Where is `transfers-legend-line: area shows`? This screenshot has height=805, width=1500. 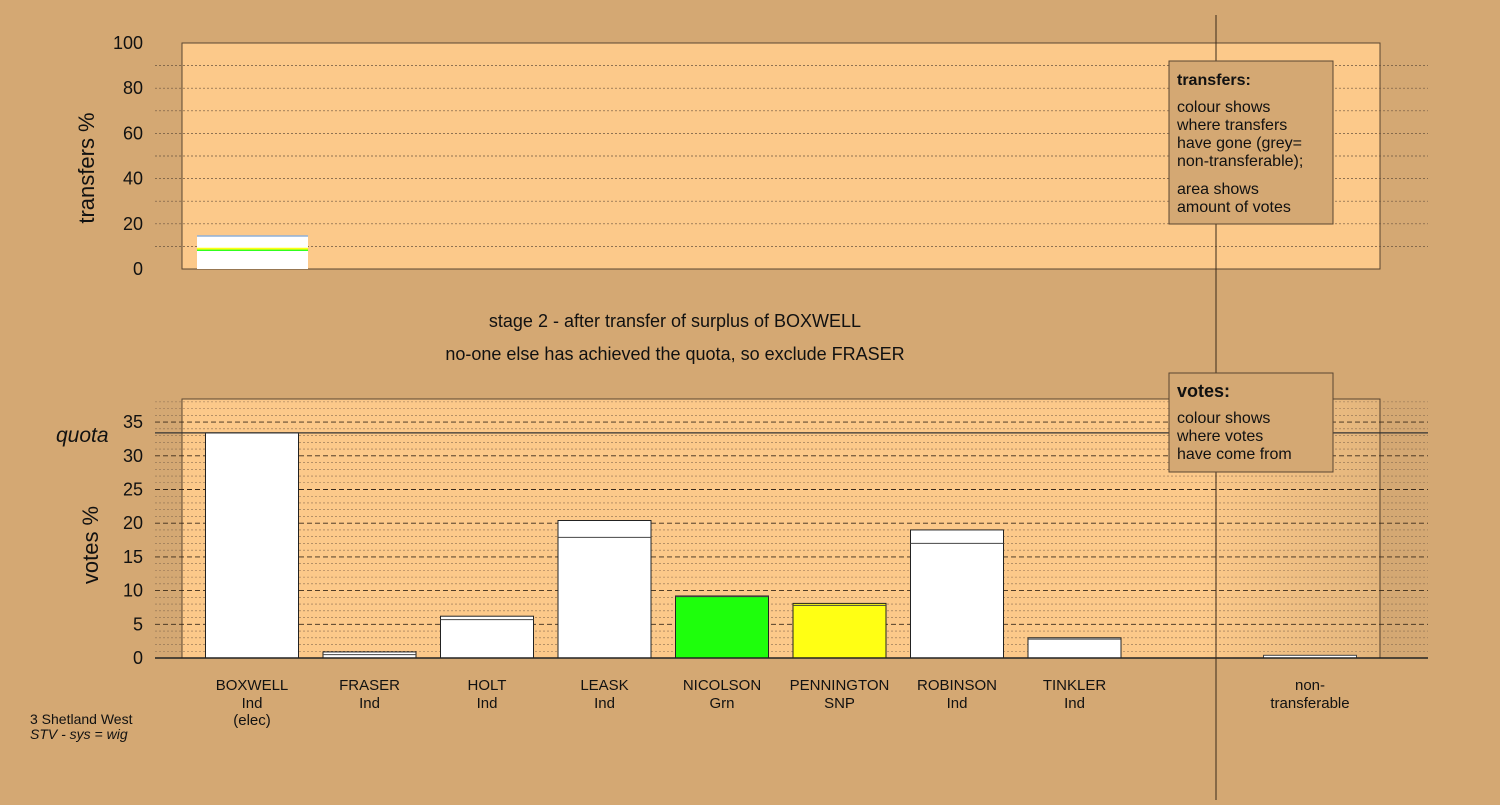 transfers-legend-line: area shows is located at coordinates (1218, 189).